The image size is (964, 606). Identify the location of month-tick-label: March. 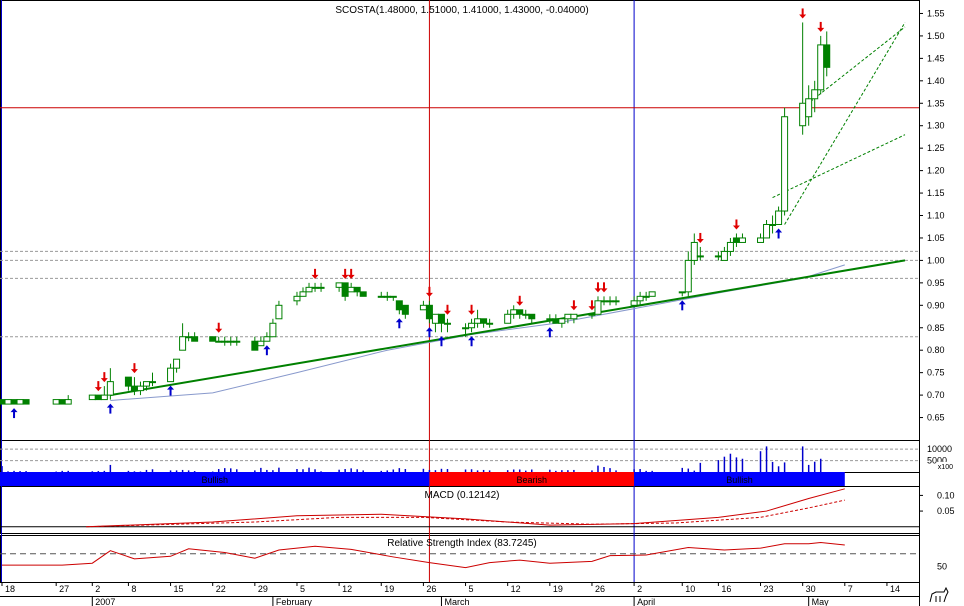
(456, 601).